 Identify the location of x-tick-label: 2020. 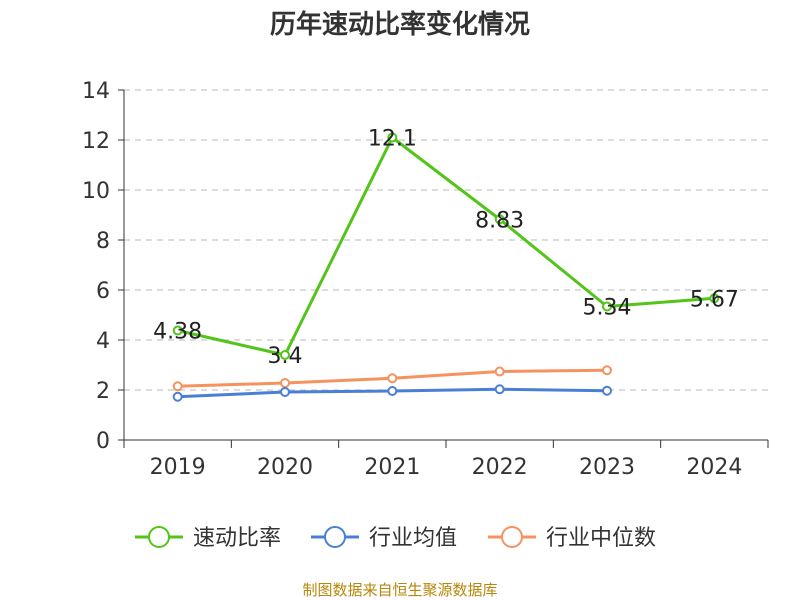
(285, 467).